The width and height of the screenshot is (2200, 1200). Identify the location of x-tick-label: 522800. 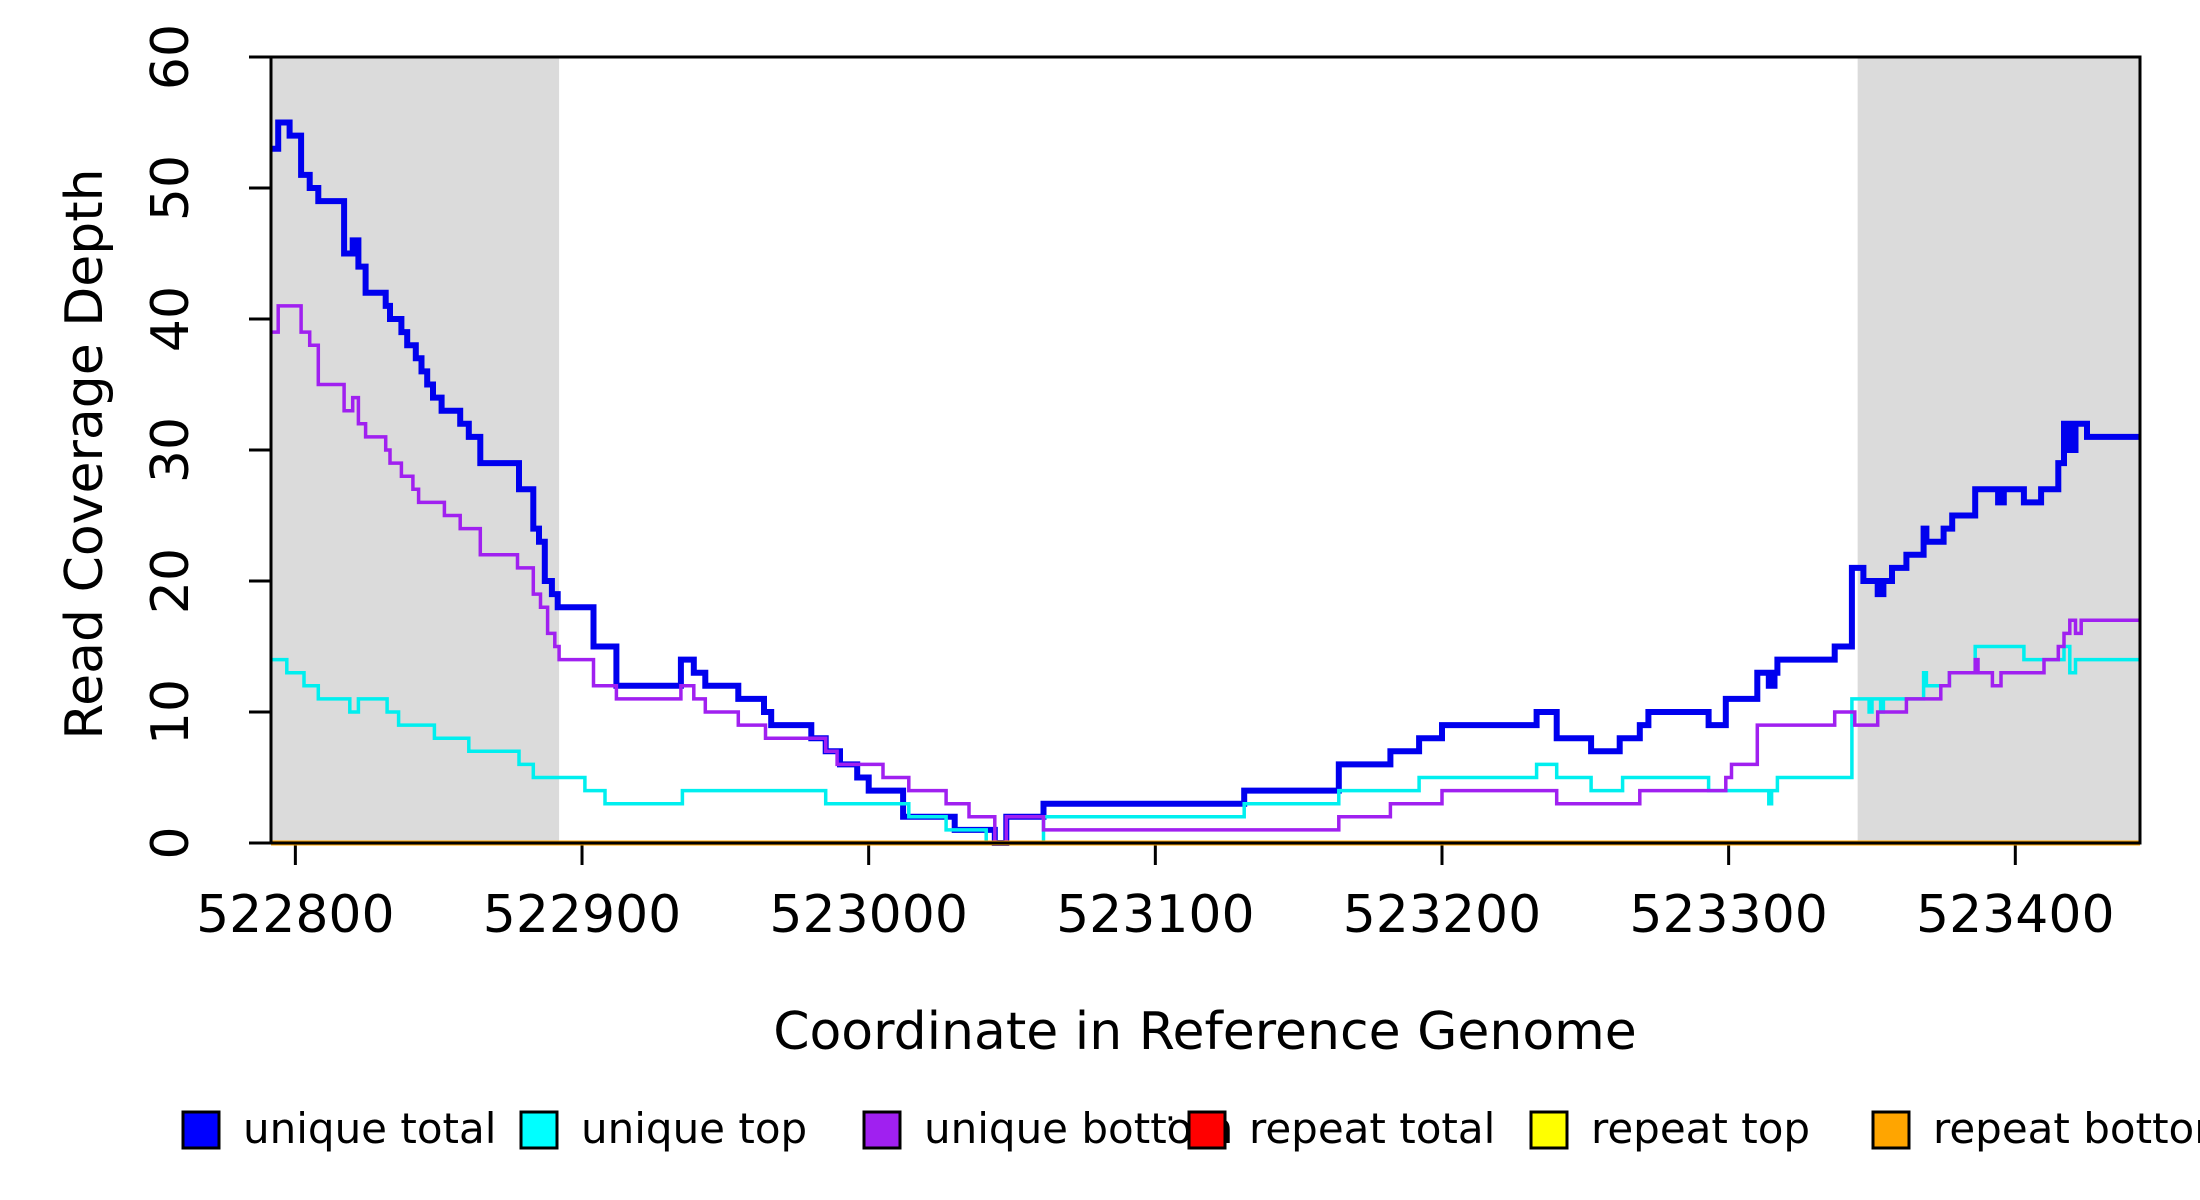
(295, 915).